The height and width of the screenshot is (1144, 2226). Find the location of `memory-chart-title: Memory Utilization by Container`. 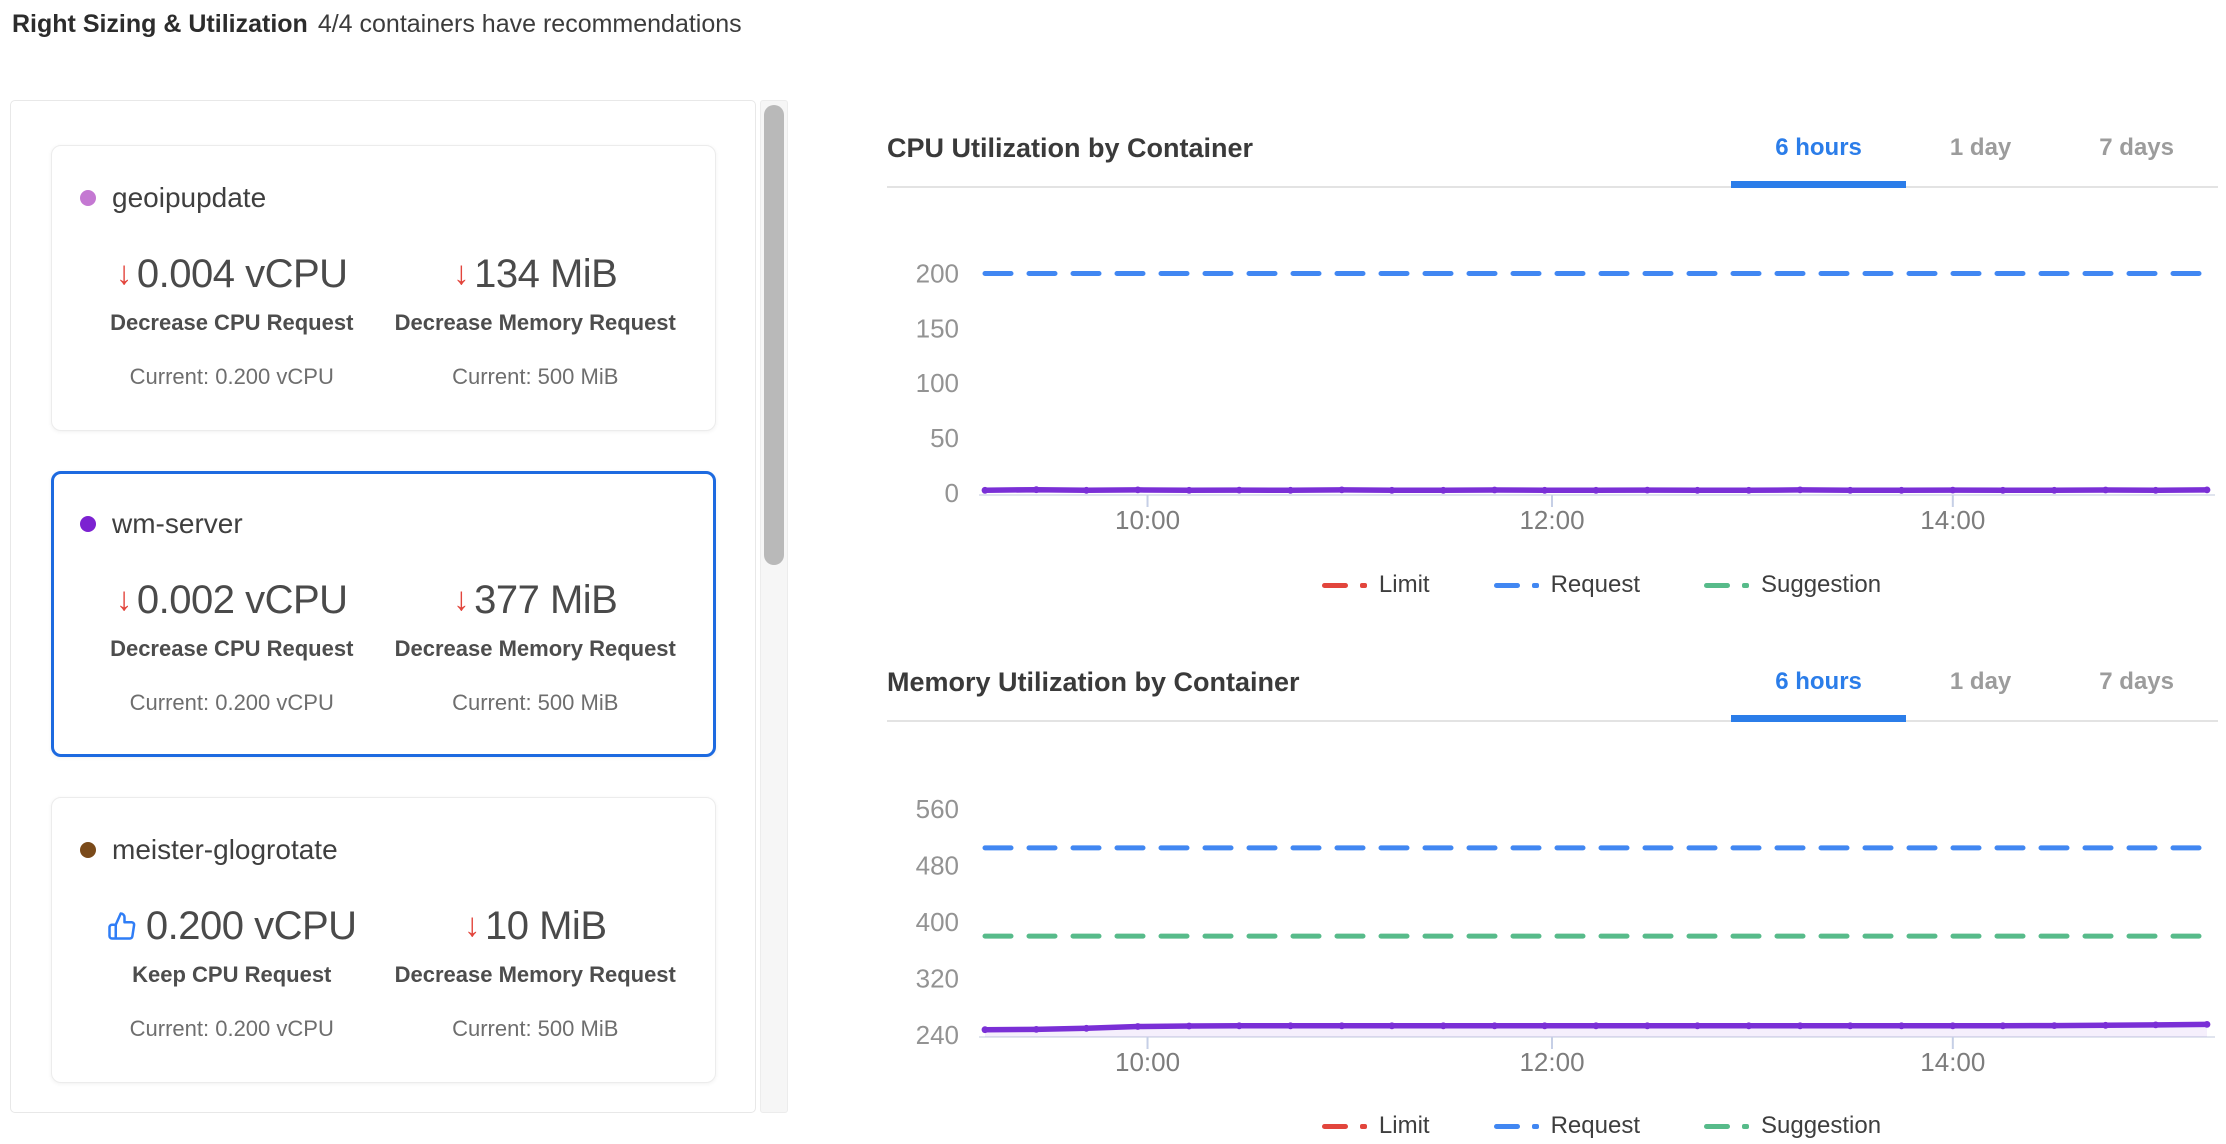

memory-chart-title: Memory Utilization by Container is located at coordinates (1093, 682).